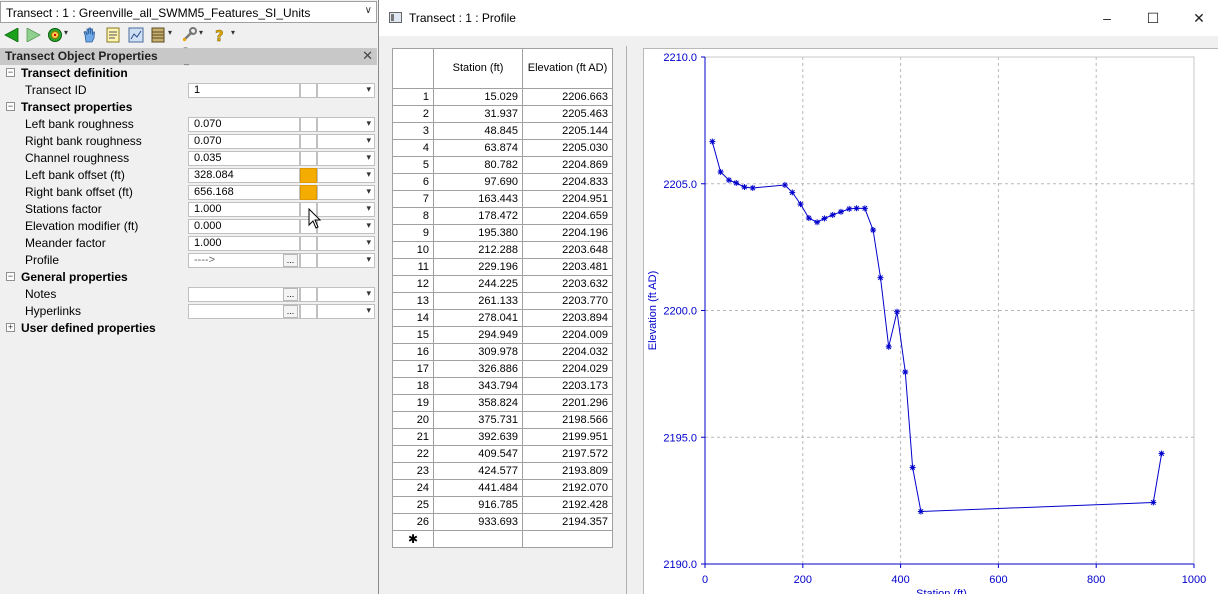 The height and width of the screenshot is (594, 1218). Describe the element at coordinates (478, 403) in the screenshot. I see `station-cell: 358.824` at that location.